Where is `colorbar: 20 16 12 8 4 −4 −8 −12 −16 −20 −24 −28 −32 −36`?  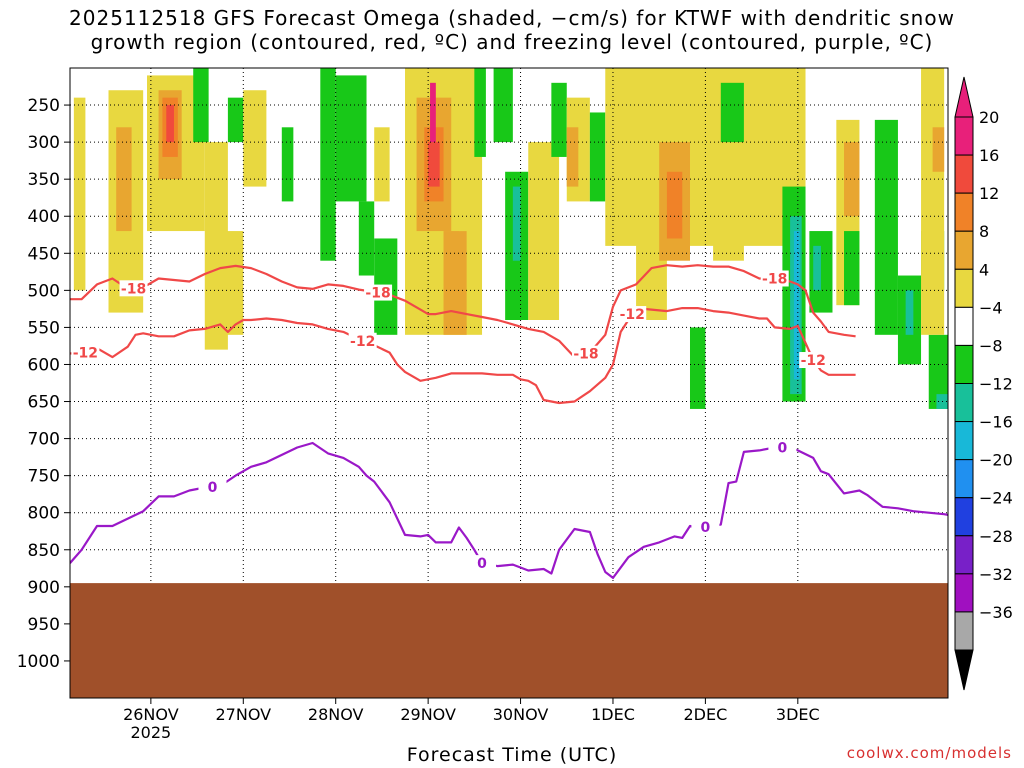 colorbar: 20 16 12 8 4 −4 −8 −12 −16 −20 −24 −28 −32 −36 is located at coordinates (983, 383).